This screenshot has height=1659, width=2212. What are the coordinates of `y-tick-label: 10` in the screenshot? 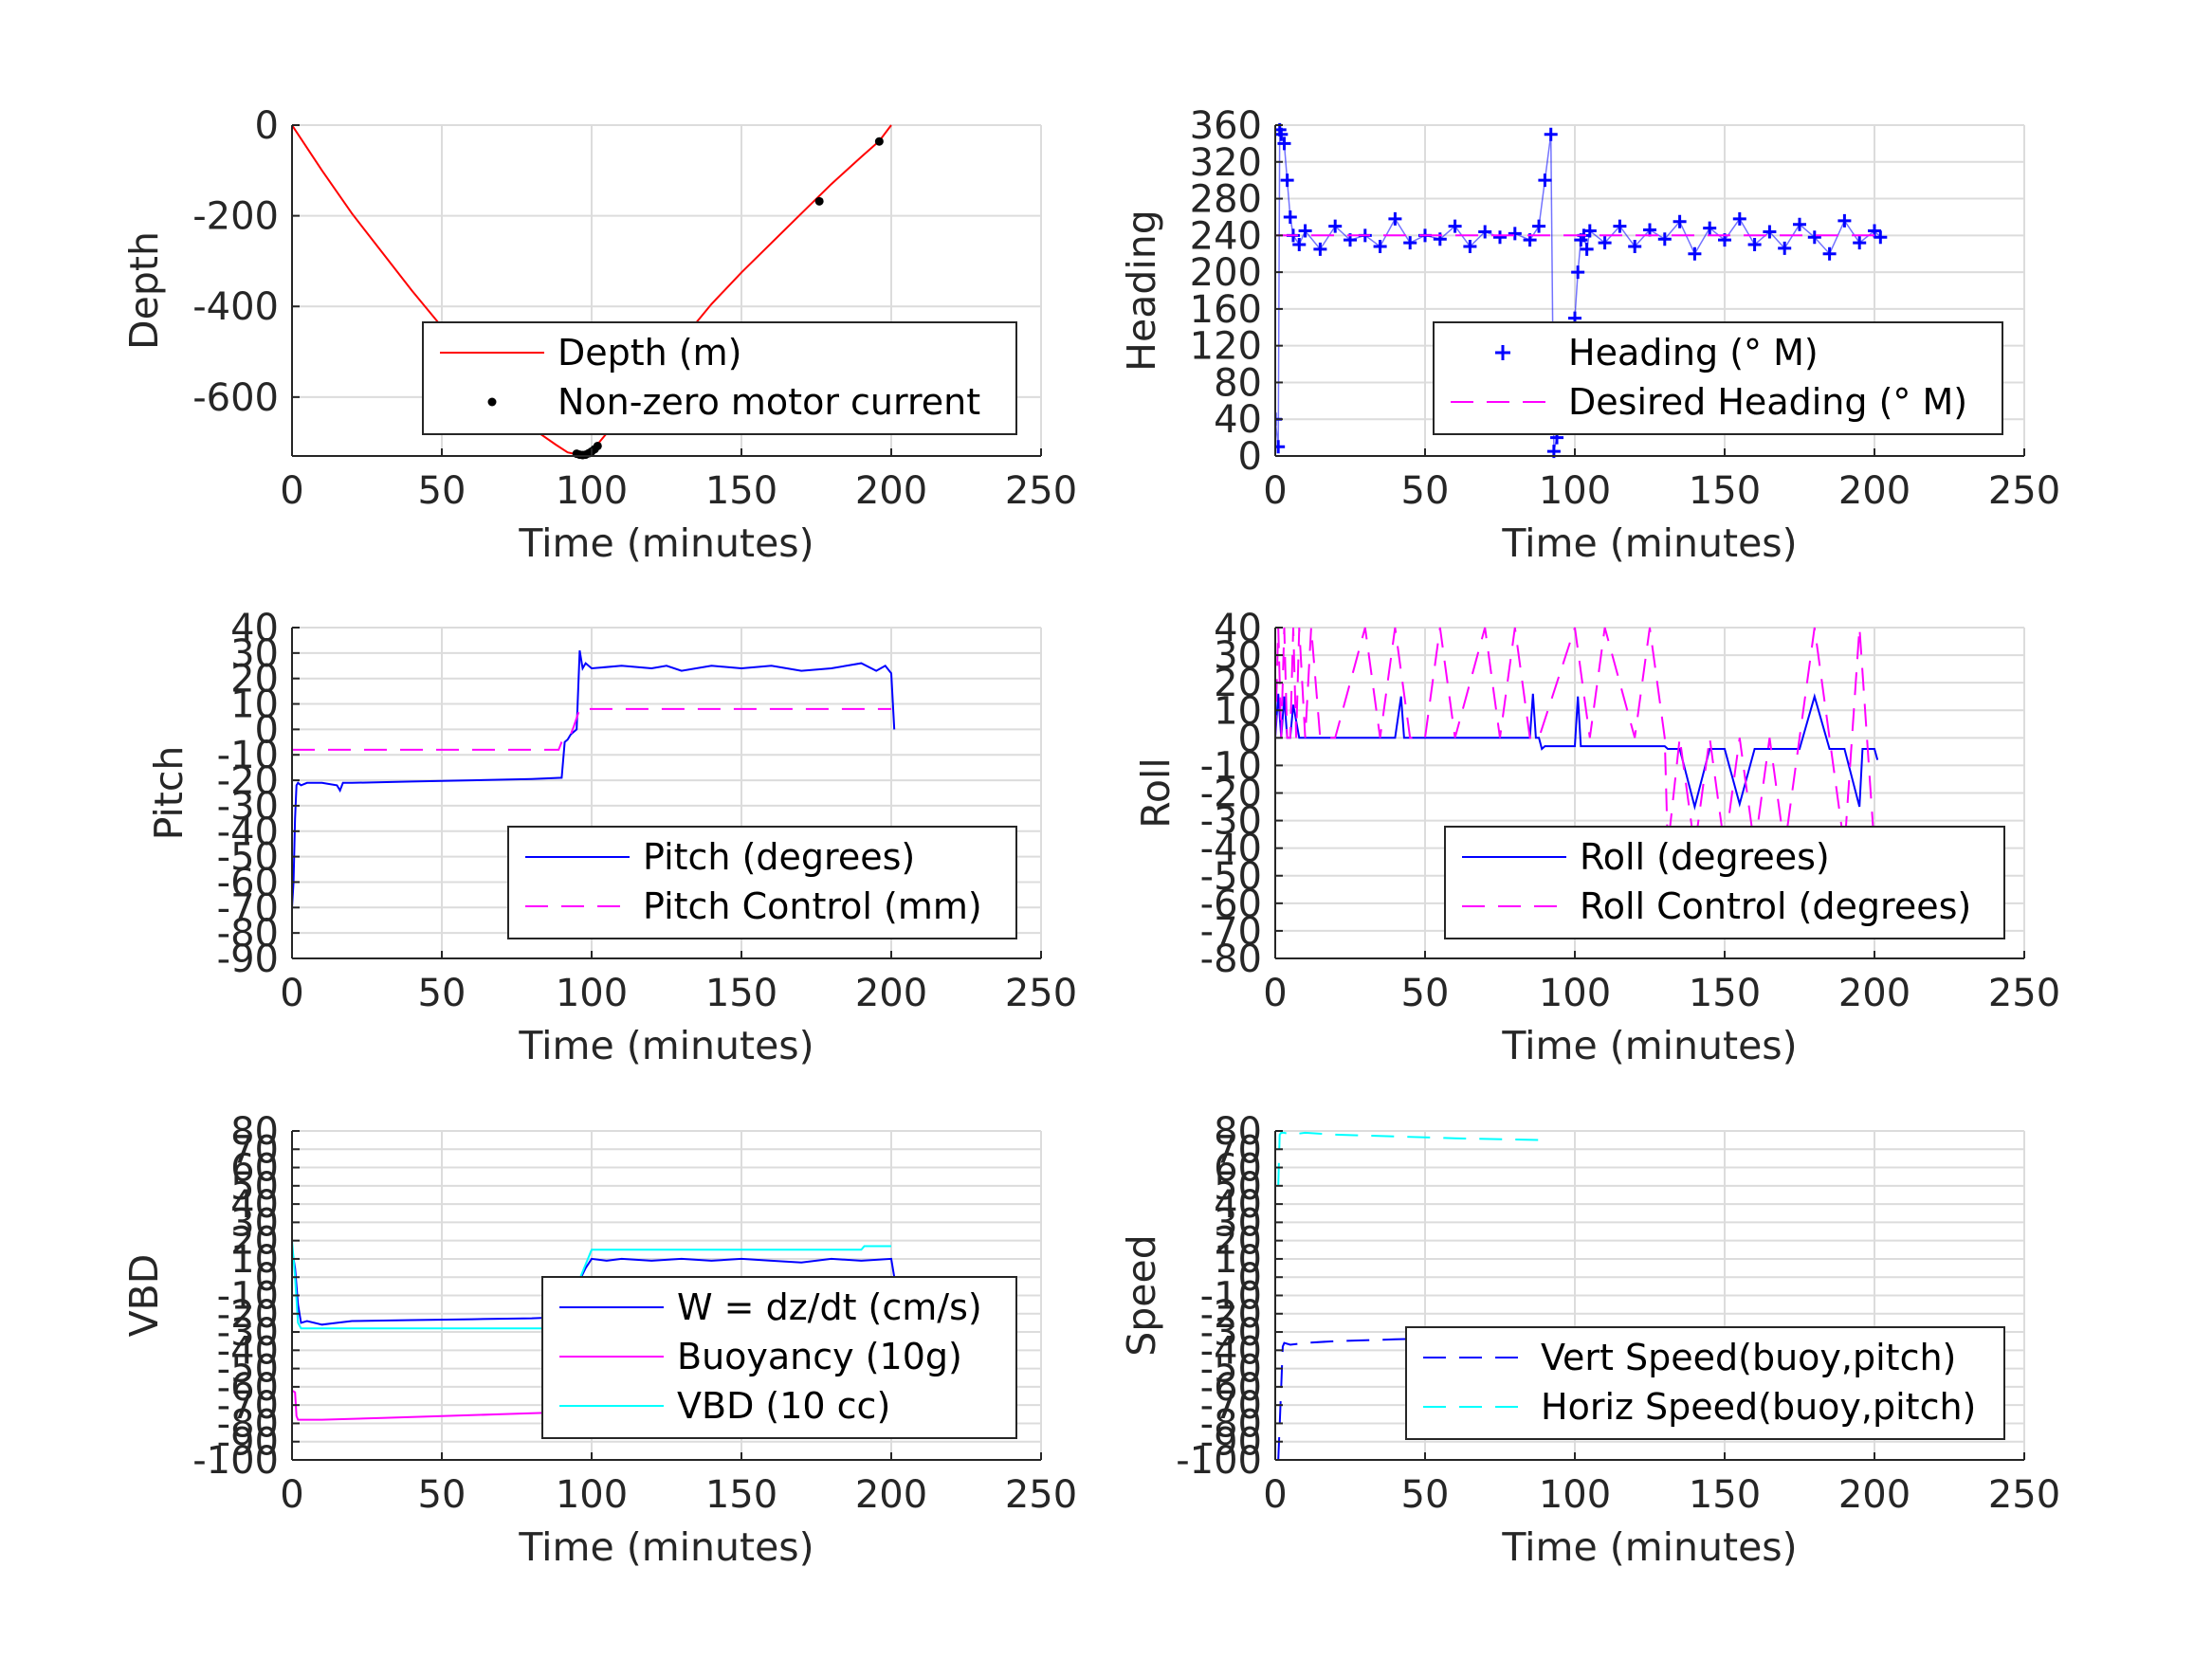 It's located at (1238, 1260).